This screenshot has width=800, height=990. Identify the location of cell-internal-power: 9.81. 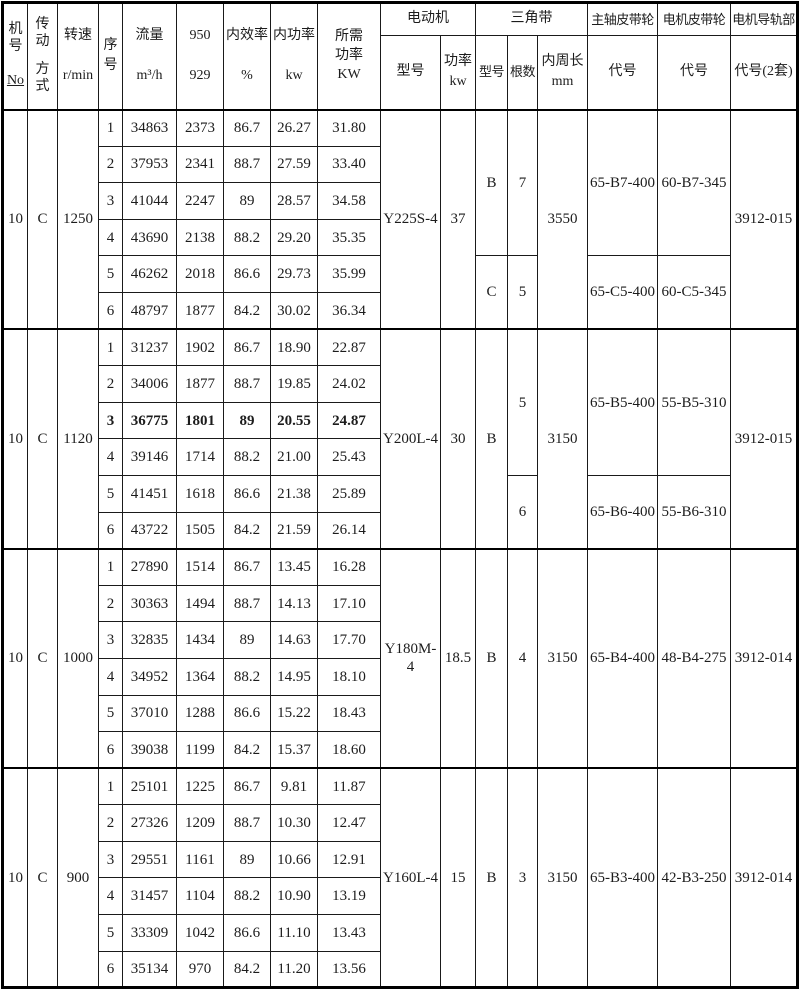
(294, 786).